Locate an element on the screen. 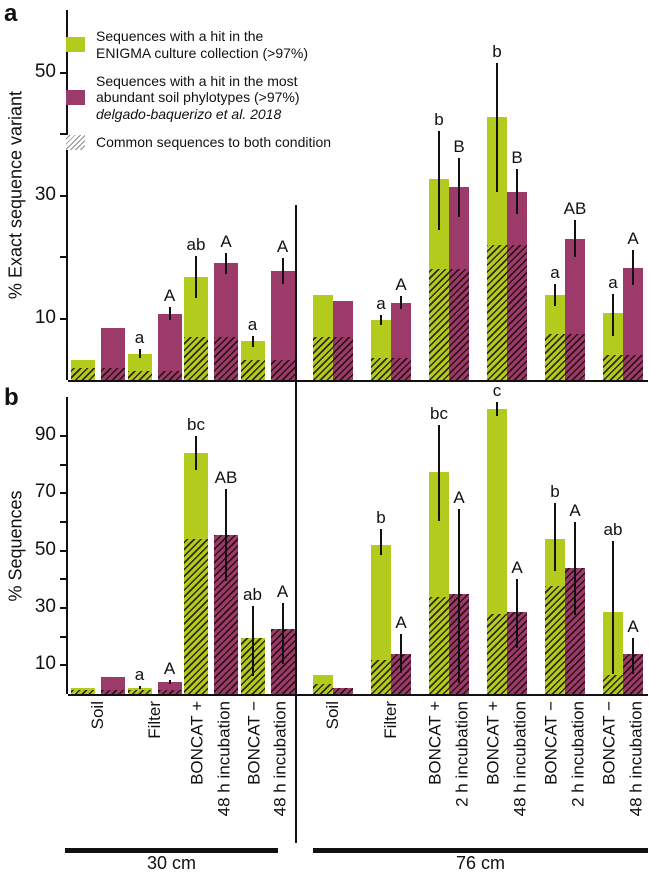 The width and height of the screenshot is (650, 874). legend-line: Sequences with a hit in the most is located at coordinates (197, 80).